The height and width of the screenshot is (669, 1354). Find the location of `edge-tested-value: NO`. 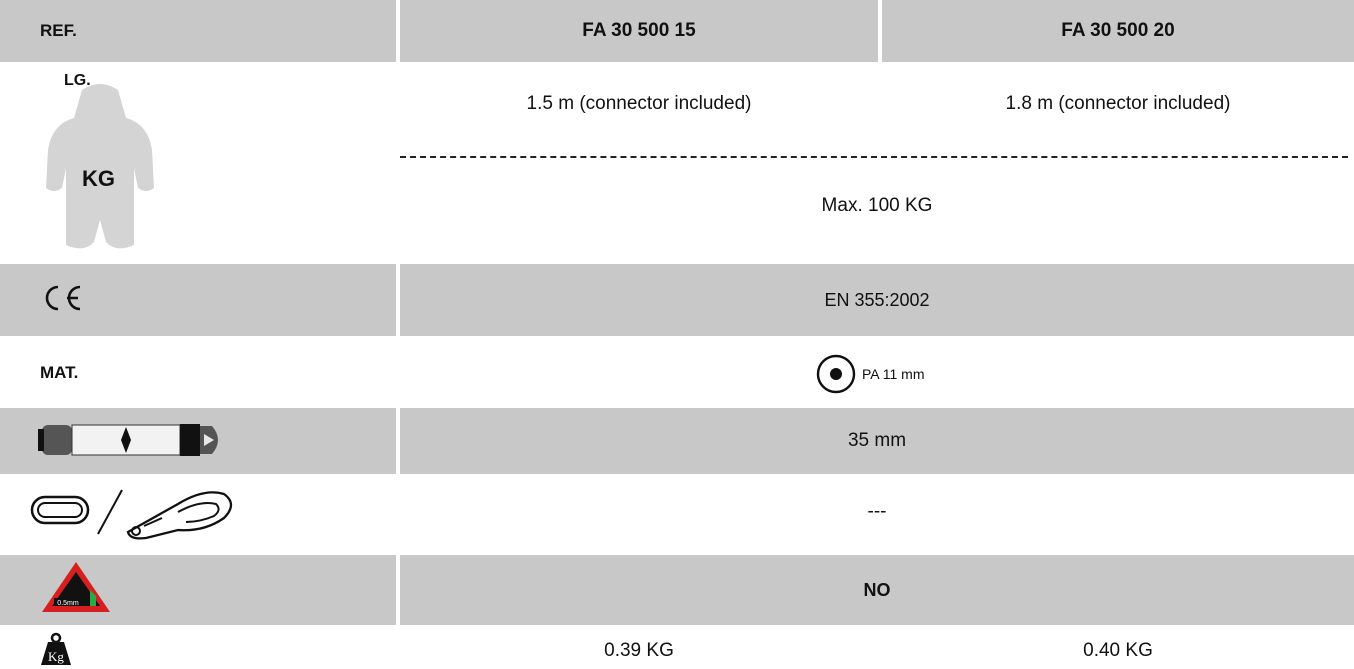

edge-tested-value: NO is located at coordinates (877, 589).